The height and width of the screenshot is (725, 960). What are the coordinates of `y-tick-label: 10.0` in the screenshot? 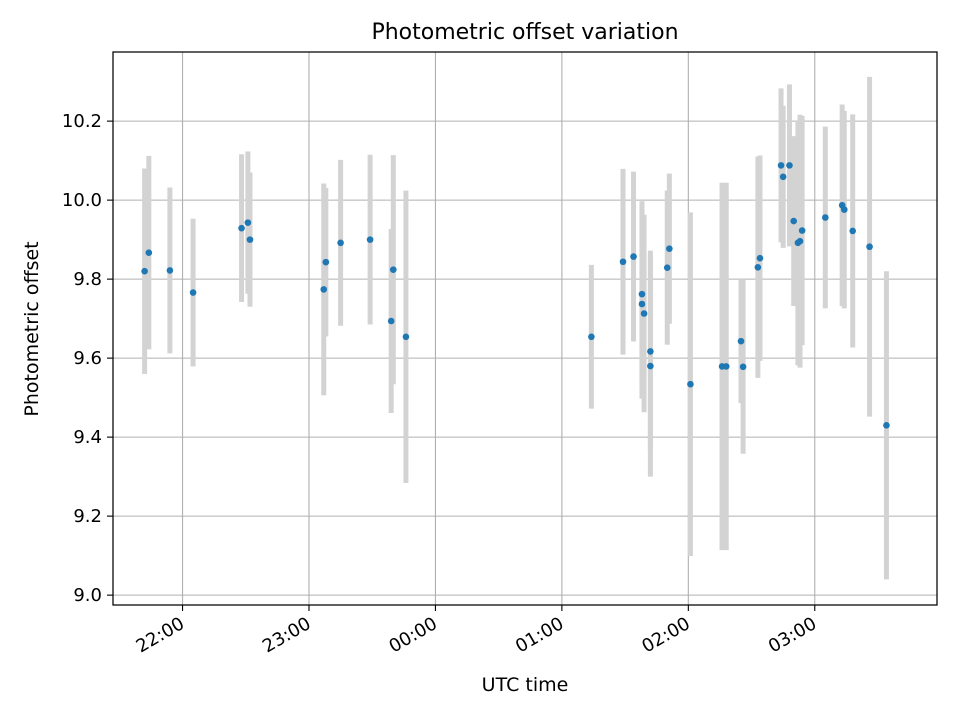 It's located at (82, 200).